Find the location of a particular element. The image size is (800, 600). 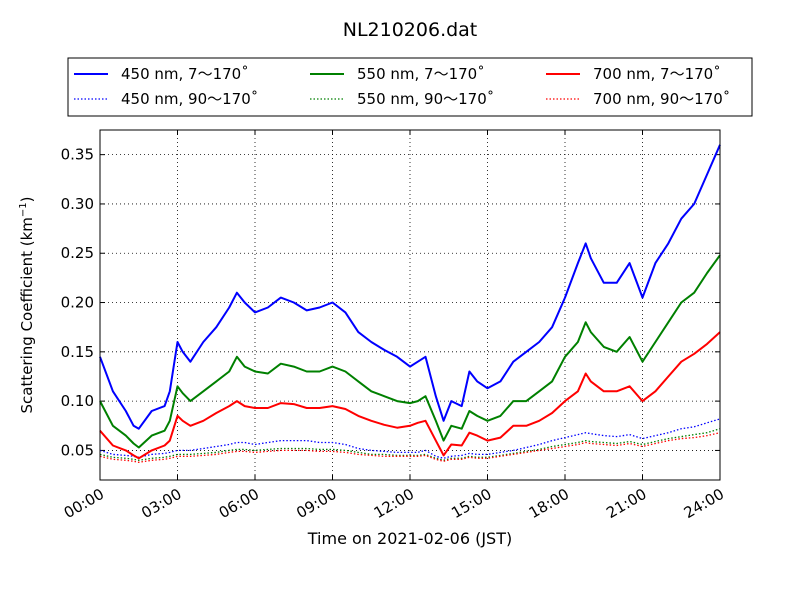

x-tick-label: 09:00 is located at coordinates (316, 503).